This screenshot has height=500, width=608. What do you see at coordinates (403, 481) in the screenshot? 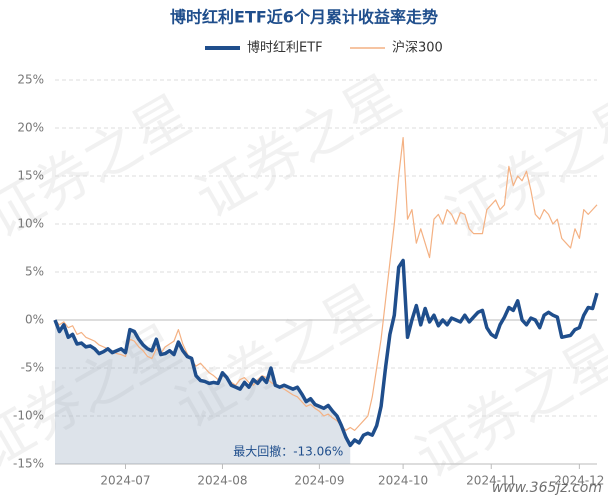
I see `x-tick-label: 2024-10` at bounding box center [403, 481].